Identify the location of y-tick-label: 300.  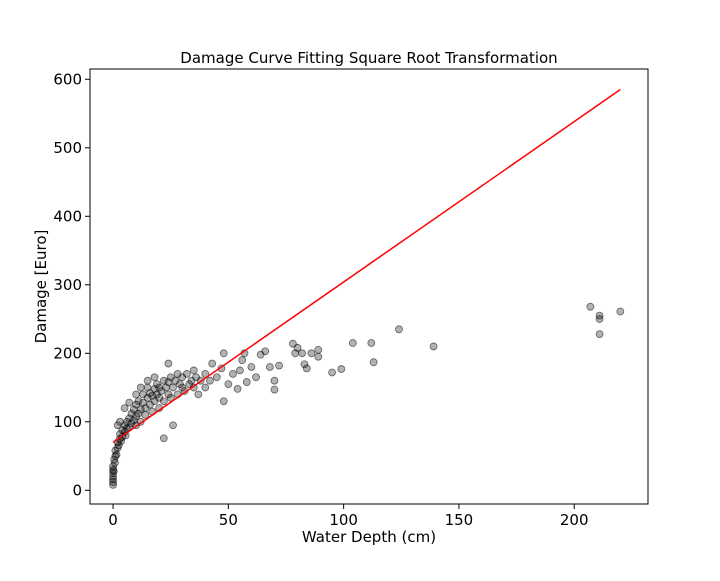
(67, 285).